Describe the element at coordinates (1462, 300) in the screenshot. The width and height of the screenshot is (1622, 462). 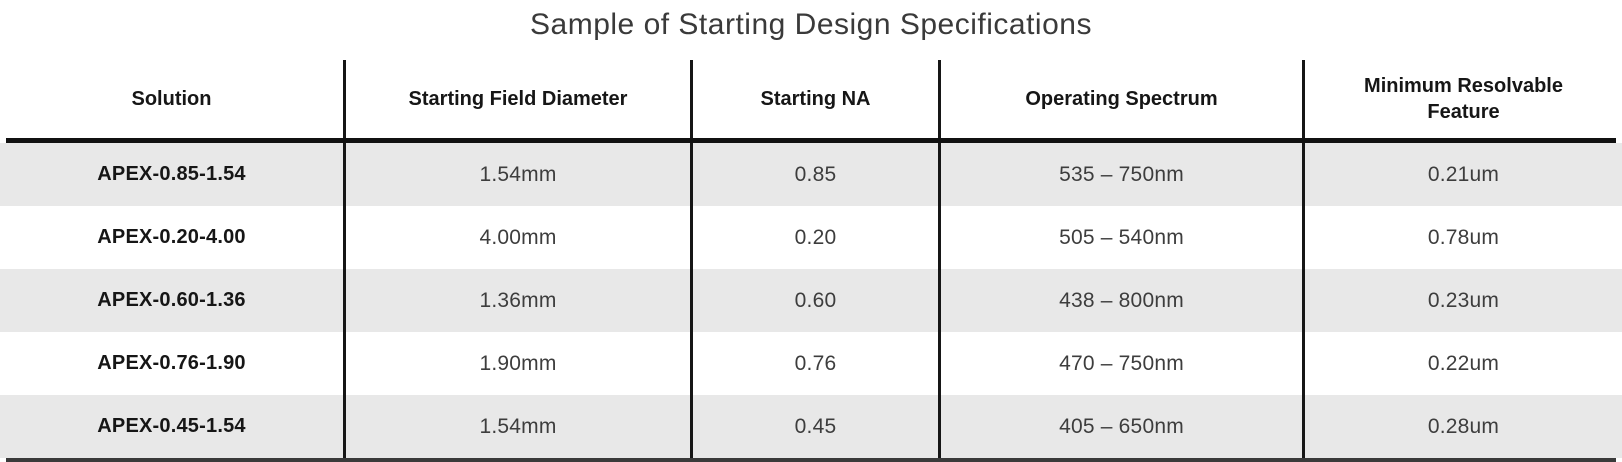
I see `cell-min-resolvable-feature: 0.23um` at that location.